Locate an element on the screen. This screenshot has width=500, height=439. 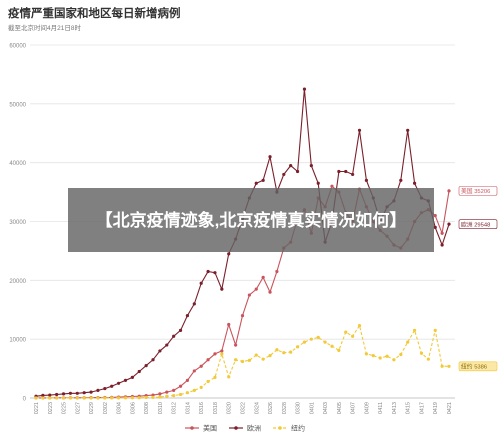
x-tick-label: 0227 is located at coordinates (78, 408).